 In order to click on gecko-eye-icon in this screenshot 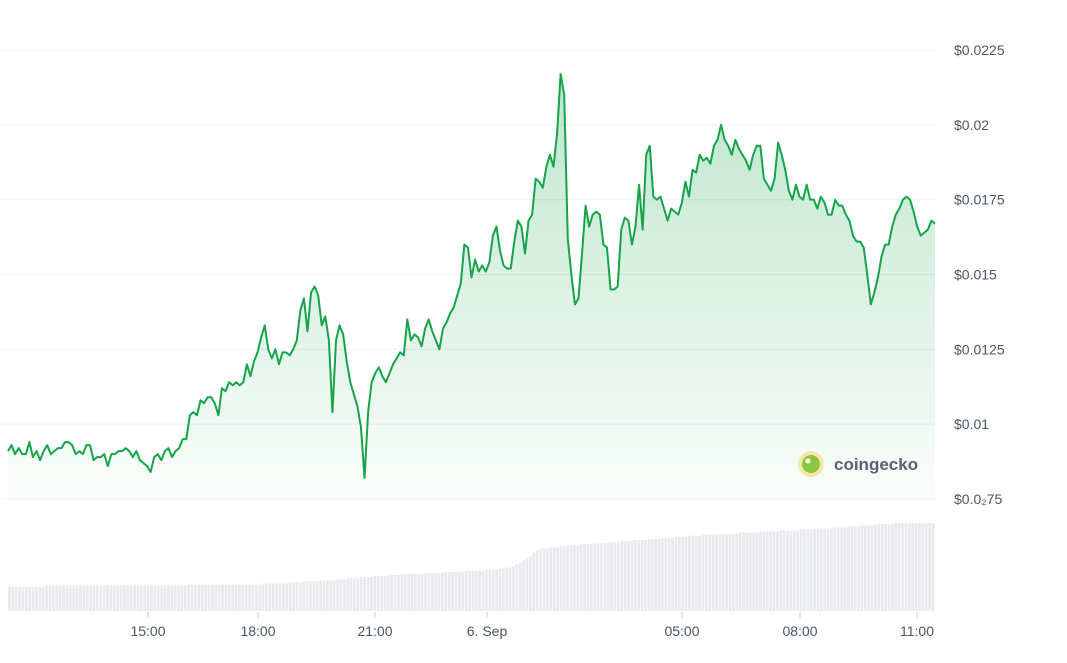, I will do `click(808, 461)`.